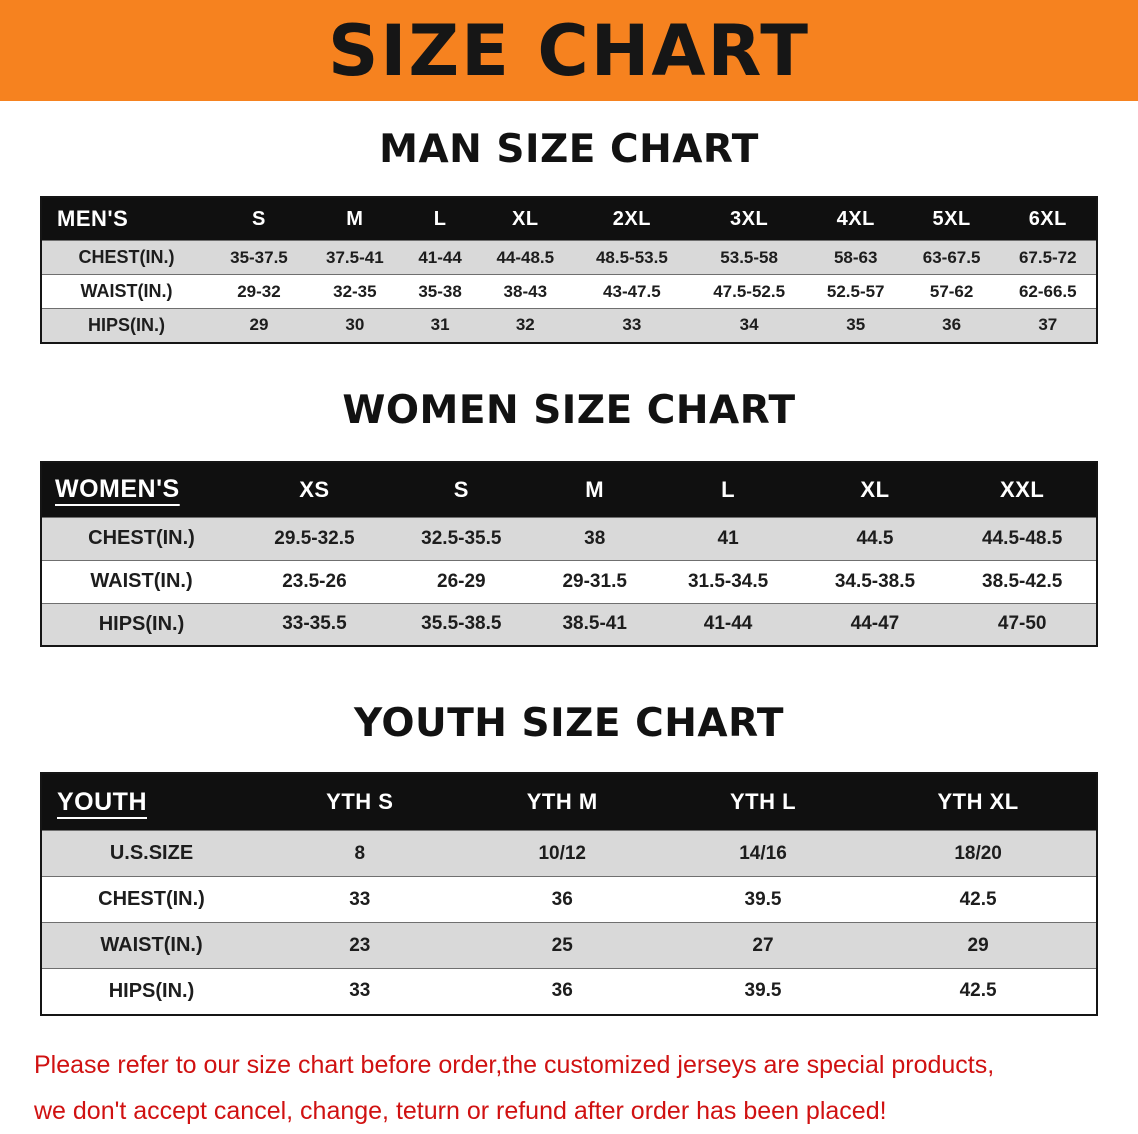 Image resolution: width=1138 pixels, height=1134 pixels. Describe the element at coordinates (1048, 258) in the screenshot. I see `size-value: 67.5-72` at that location.